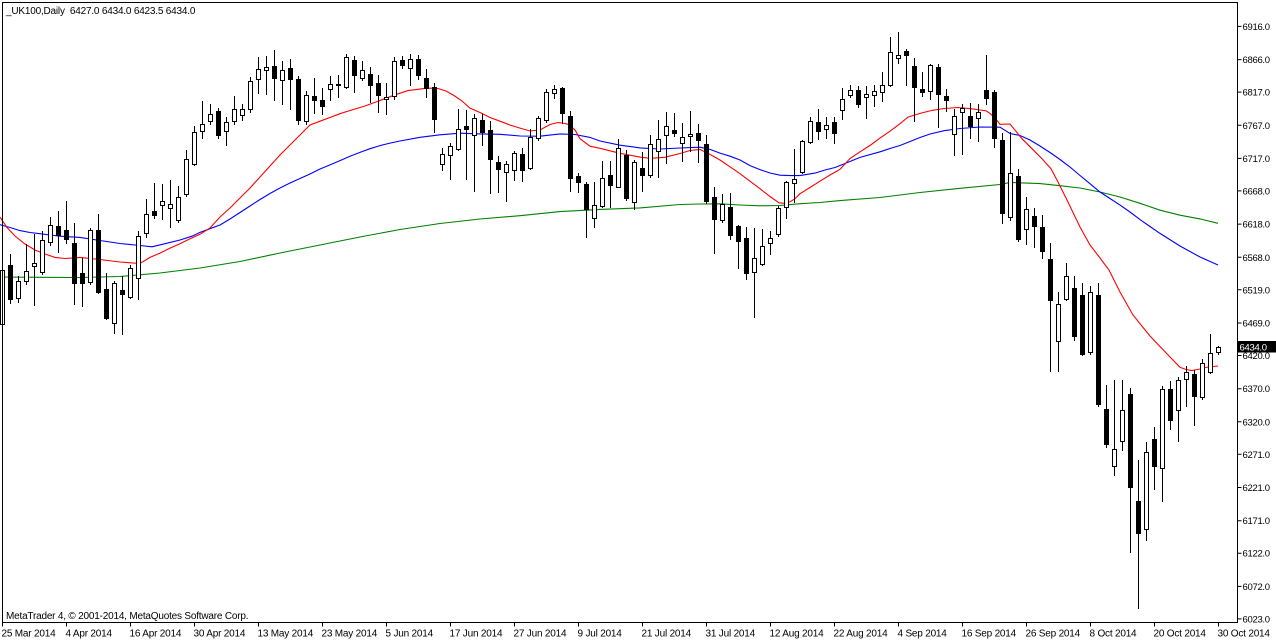 The width and height of the screenshot is (1276, 641). Describe the element at coordinates (1256, 225) in the screenshot. I see `svg-text: 6618.0` at that location.